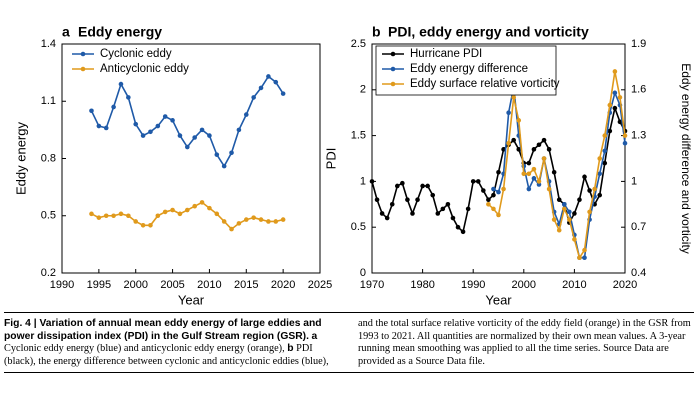 The image size is (700, 400). Describe the element at coordinates (48, 101) in the screenshot. I see `y-tick-label: 1.1` at that location.